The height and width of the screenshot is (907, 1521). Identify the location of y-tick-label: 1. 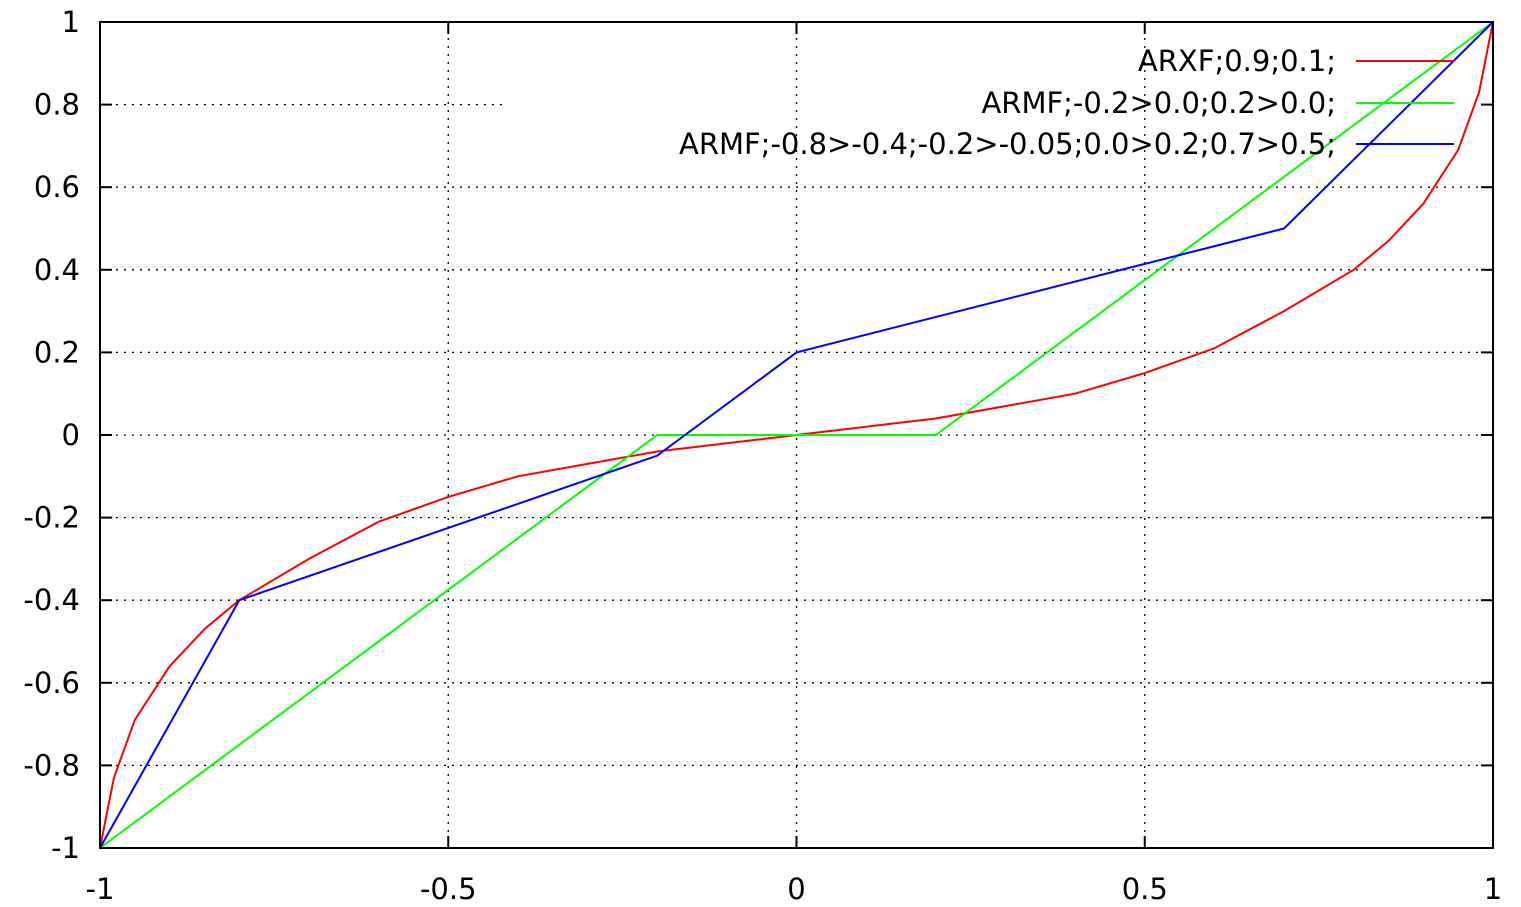
(71, 22).